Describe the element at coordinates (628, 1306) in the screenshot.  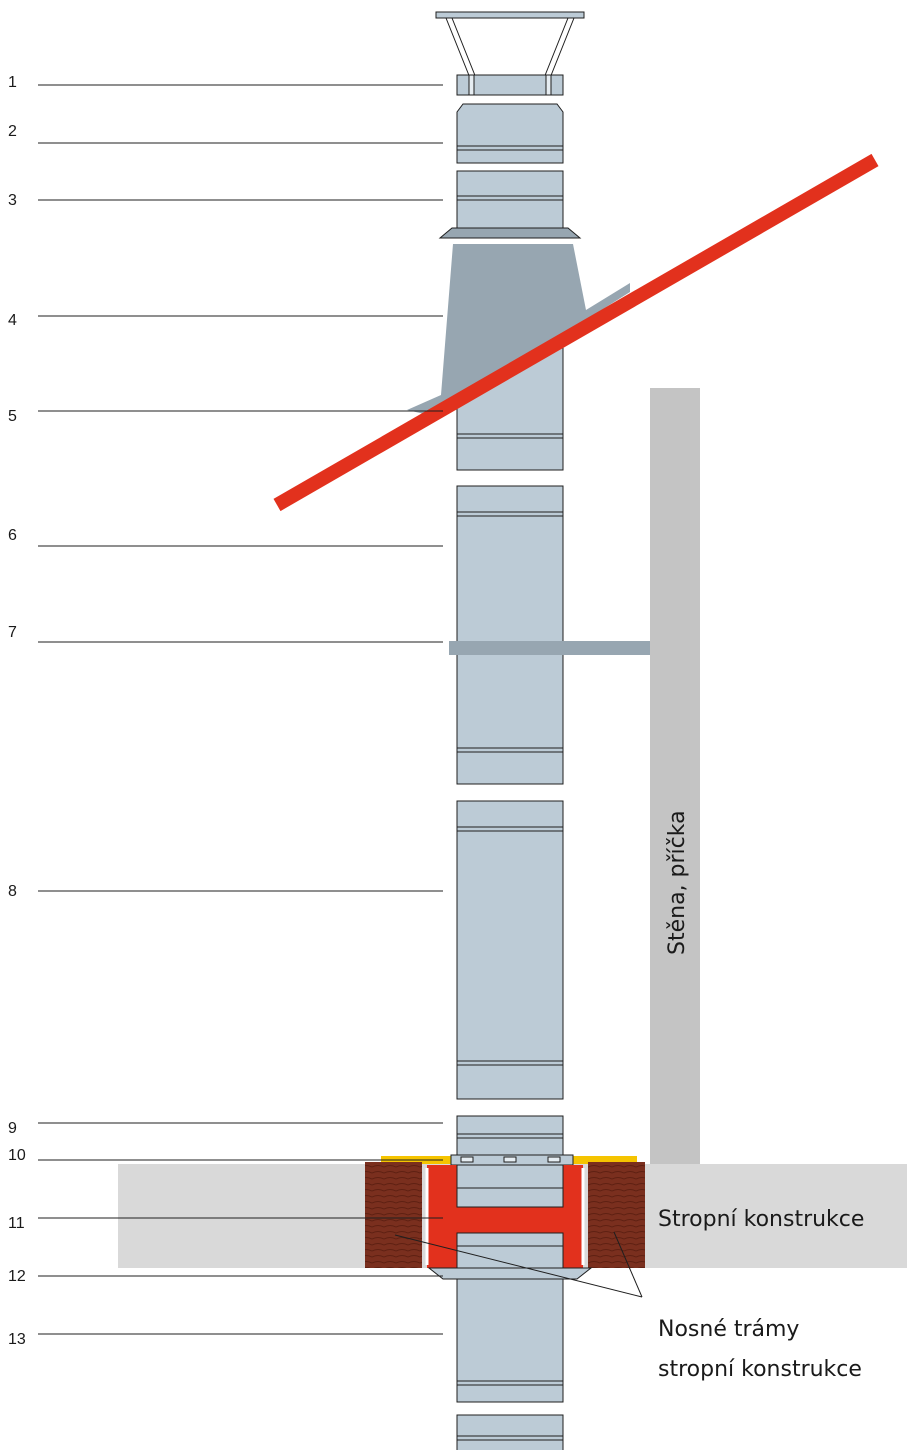
I see `beam-callout: Nosné trámy stropní konstrukce` at that location.